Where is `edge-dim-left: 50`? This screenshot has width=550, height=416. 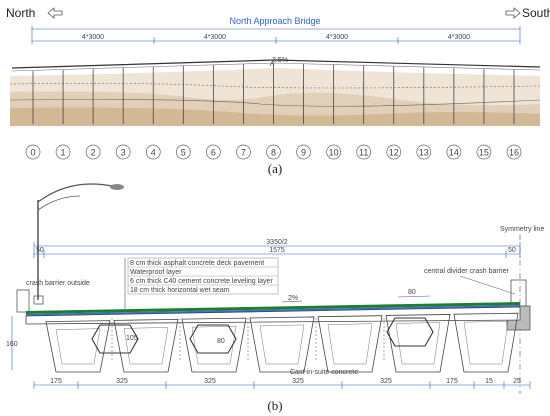 edge-dim-left: 50 is located at coordinates (40, 250).